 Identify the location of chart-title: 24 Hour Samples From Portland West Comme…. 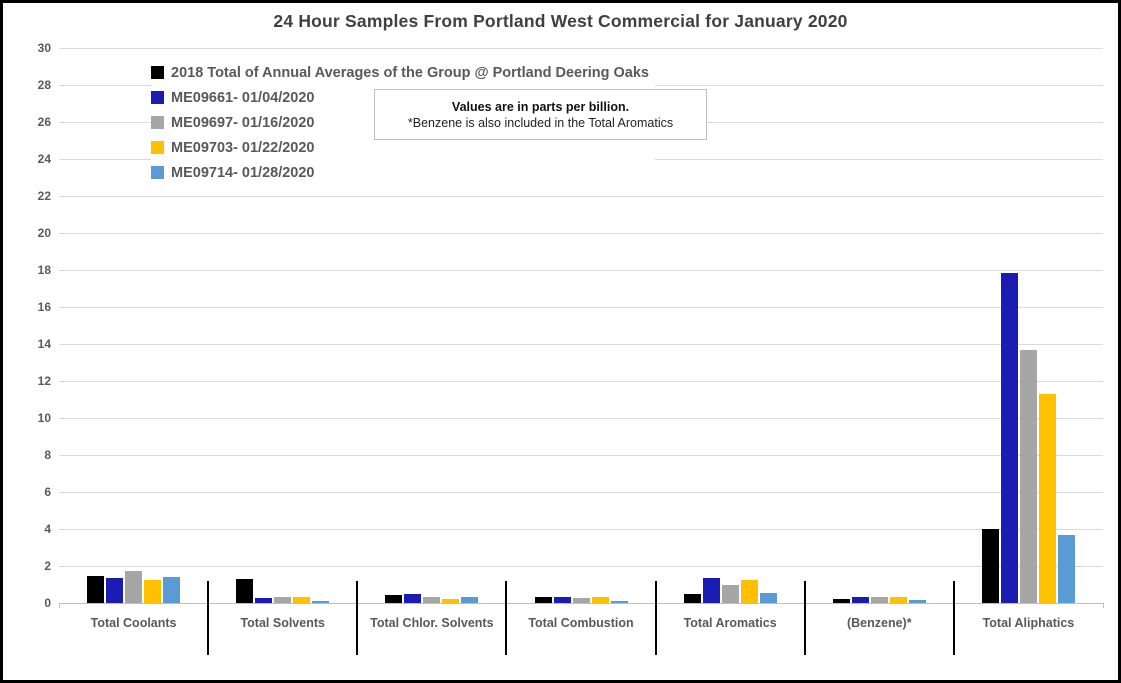
(560, 21).